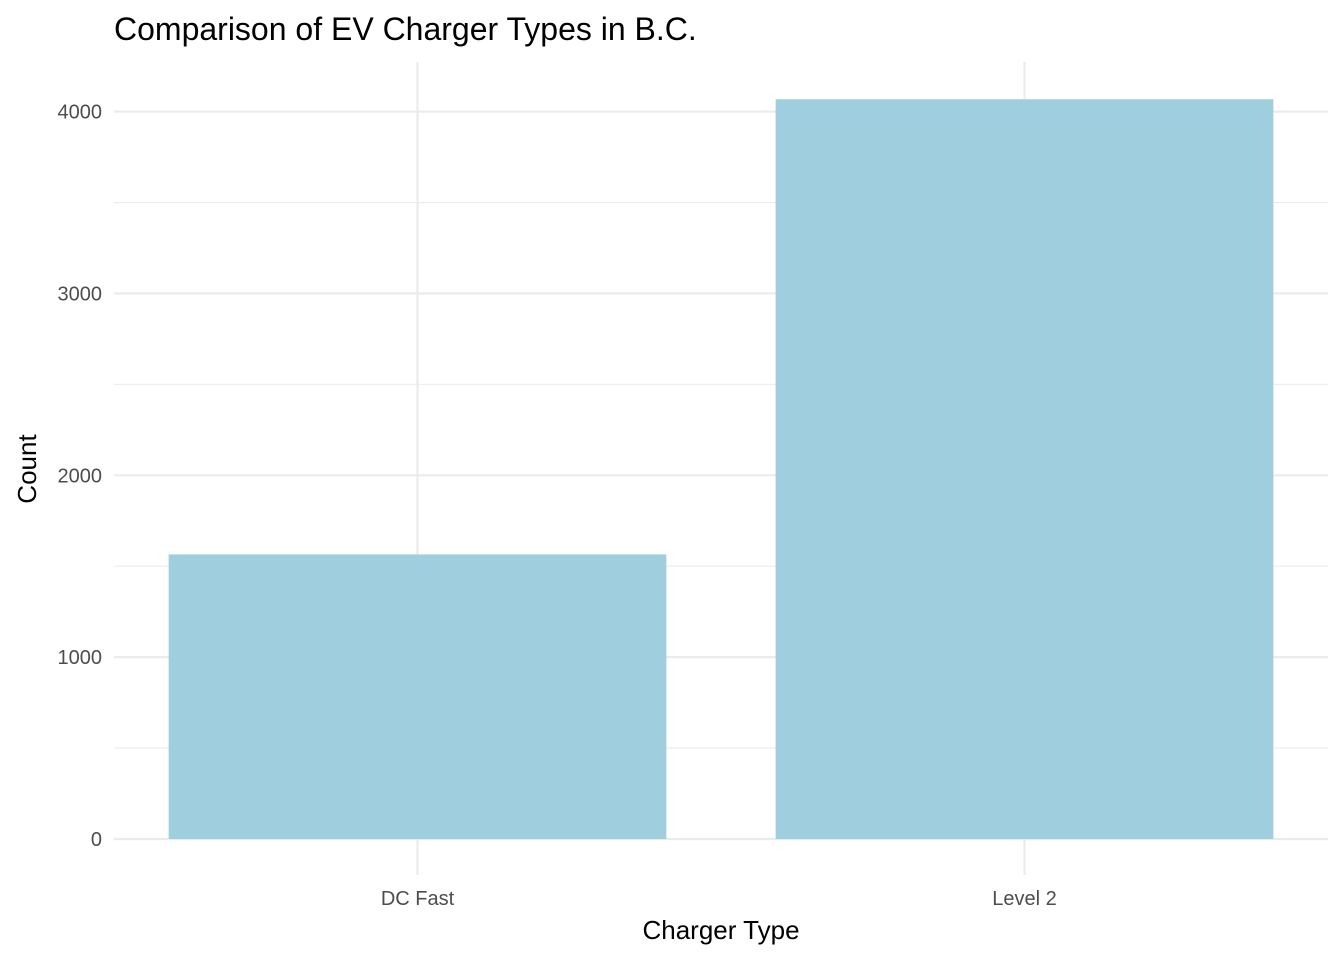 The height and width of the screenshot is (960, 1344). What do you see at coordinates (720, 930) in the screenshot?
I see `x-axis-title: Charger Type` at bounding box center [720, 930].